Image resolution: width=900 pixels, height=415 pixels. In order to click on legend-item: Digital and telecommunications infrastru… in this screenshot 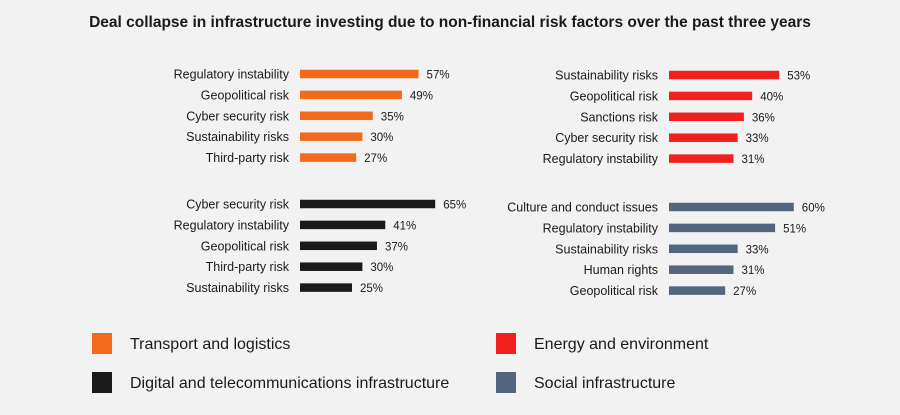, I will do `click(270, 382)`.